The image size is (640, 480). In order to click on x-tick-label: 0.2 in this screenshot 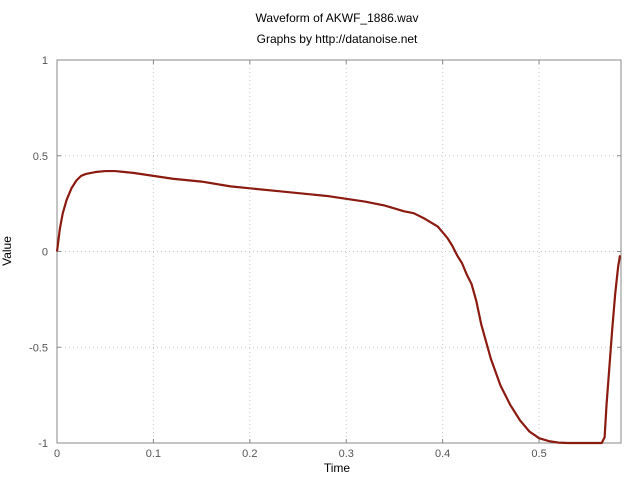, I will do `click(249, 454)`.